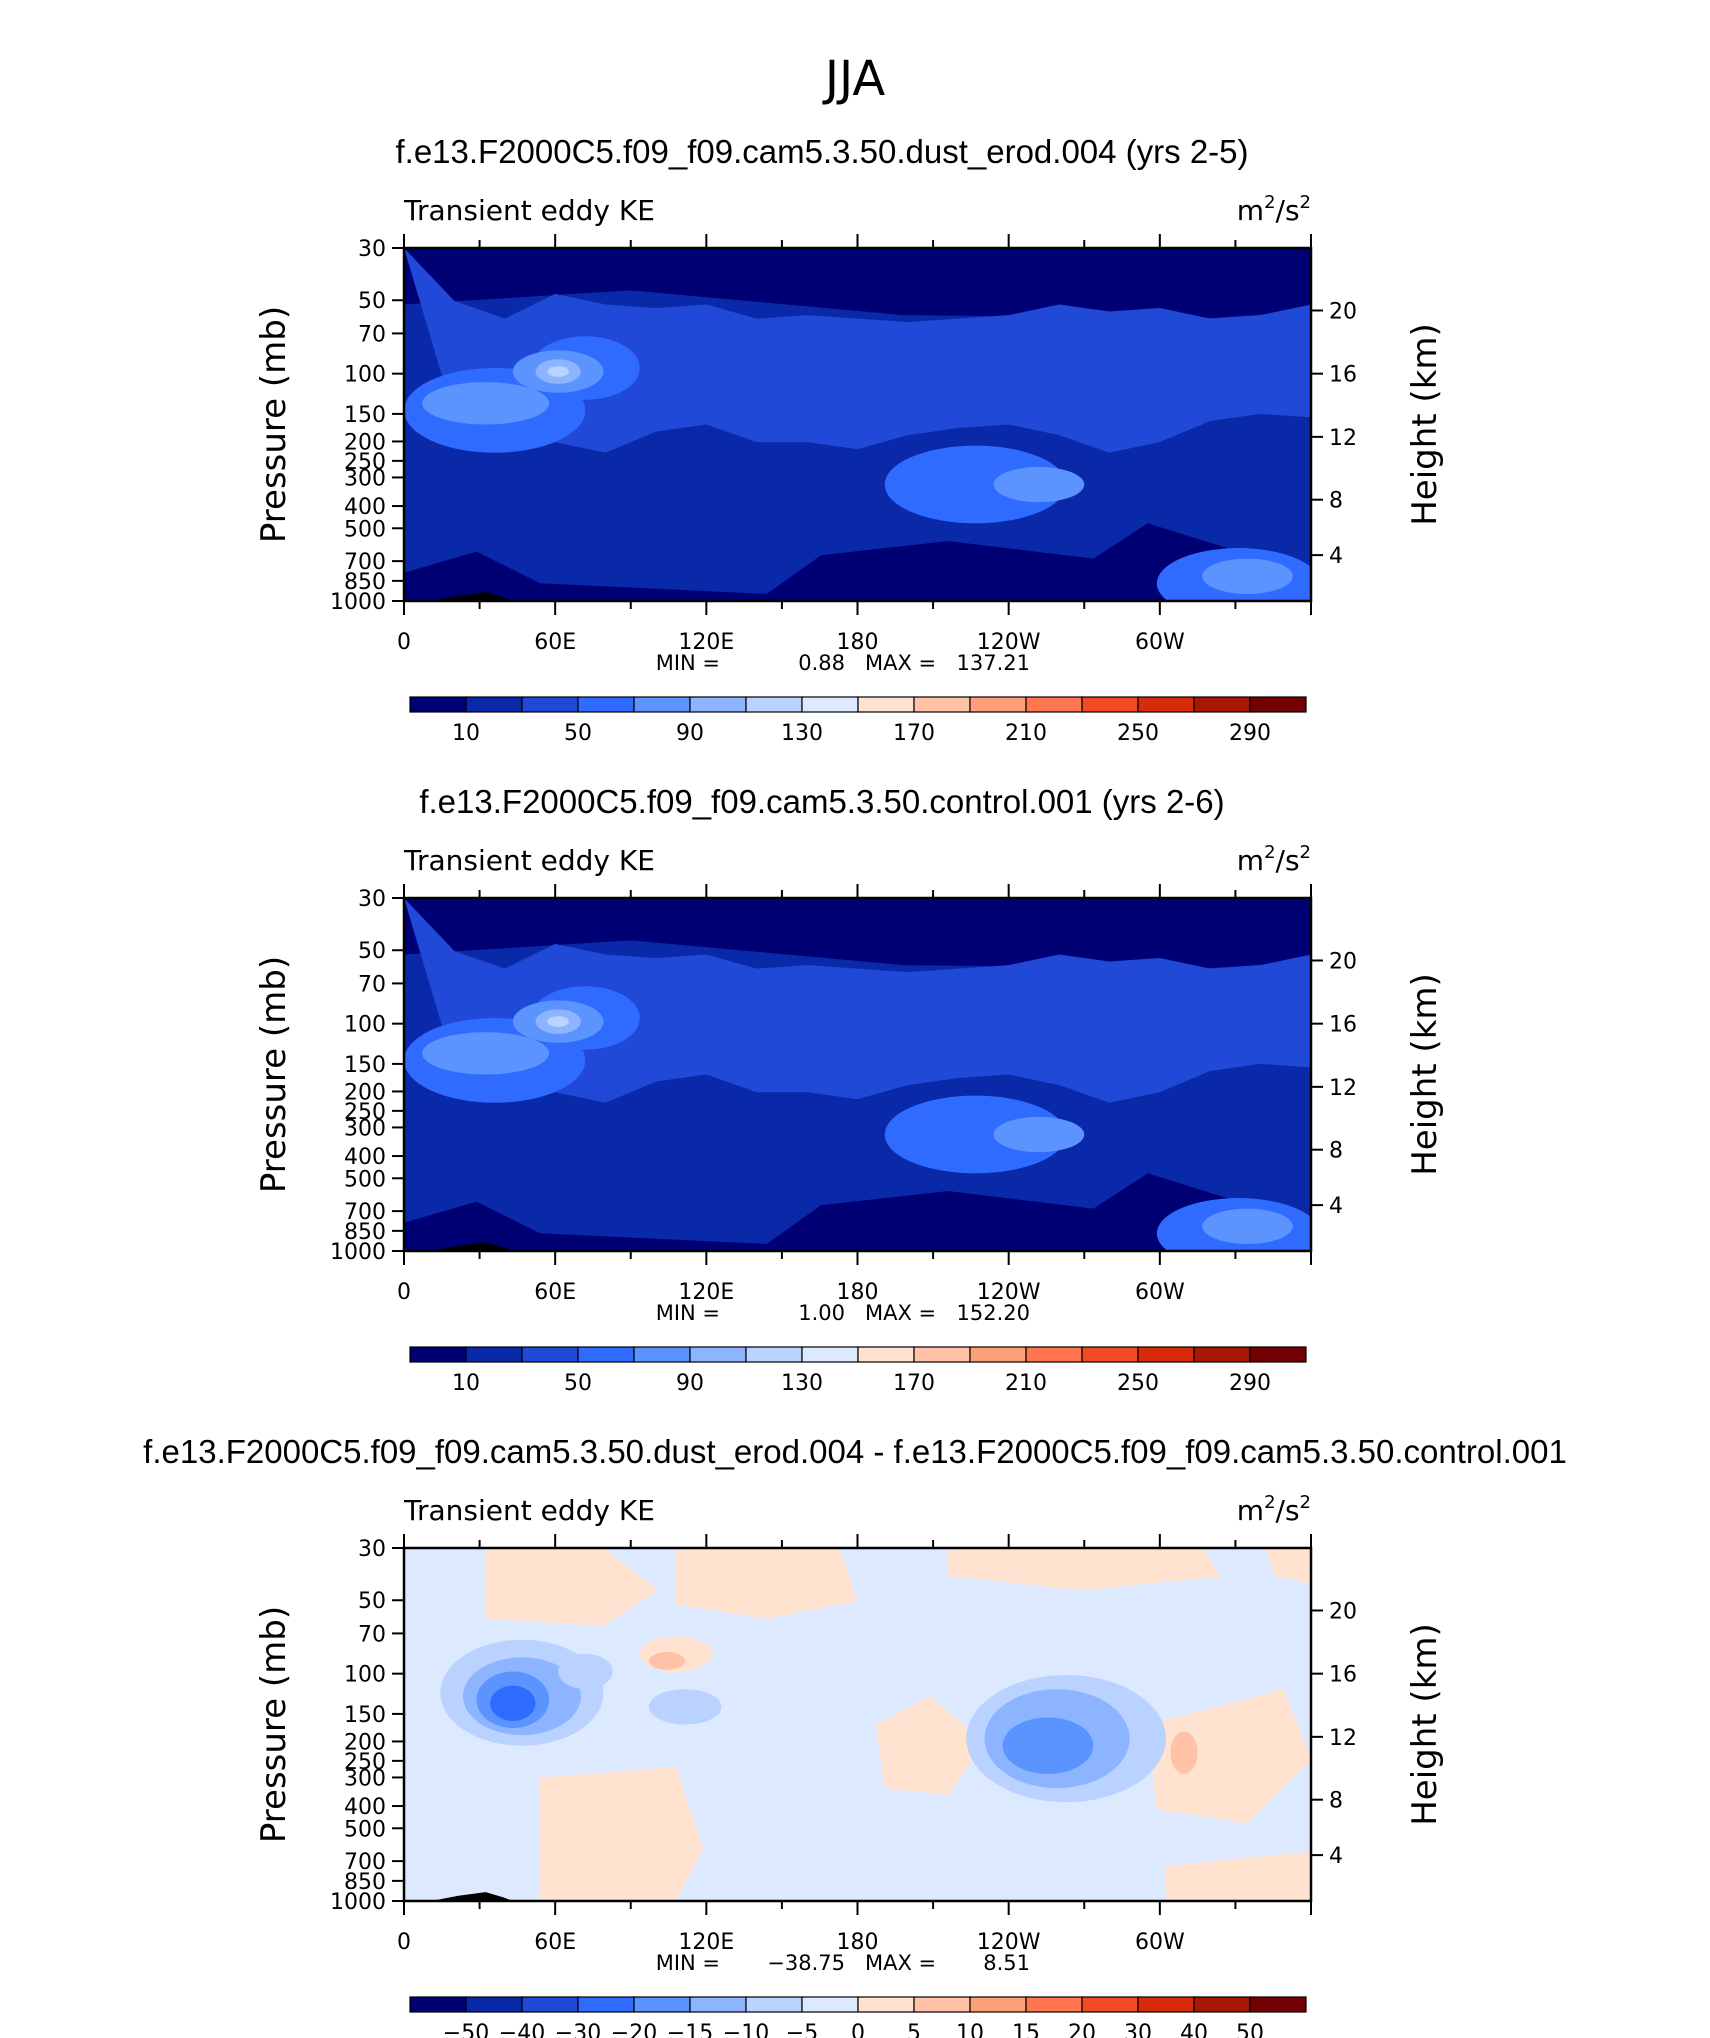 The image size is (1710, 2038). Describe the element at coordinates (365, 1065) in the screenshot. I see `y-tick-label: 150` at that location.